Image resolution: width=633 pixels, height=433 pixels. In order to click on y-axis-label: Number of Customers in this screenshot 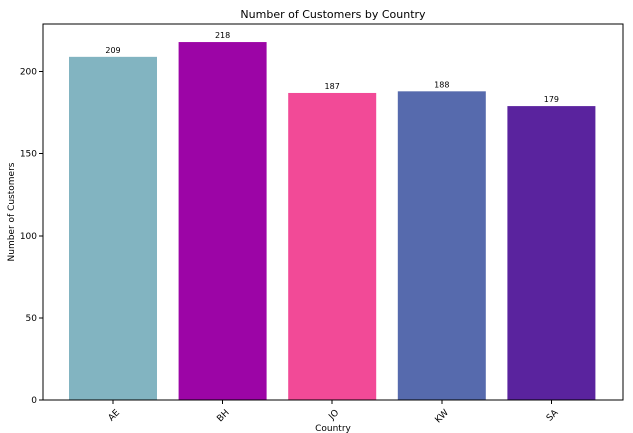, I will do `click(12, 211)`.